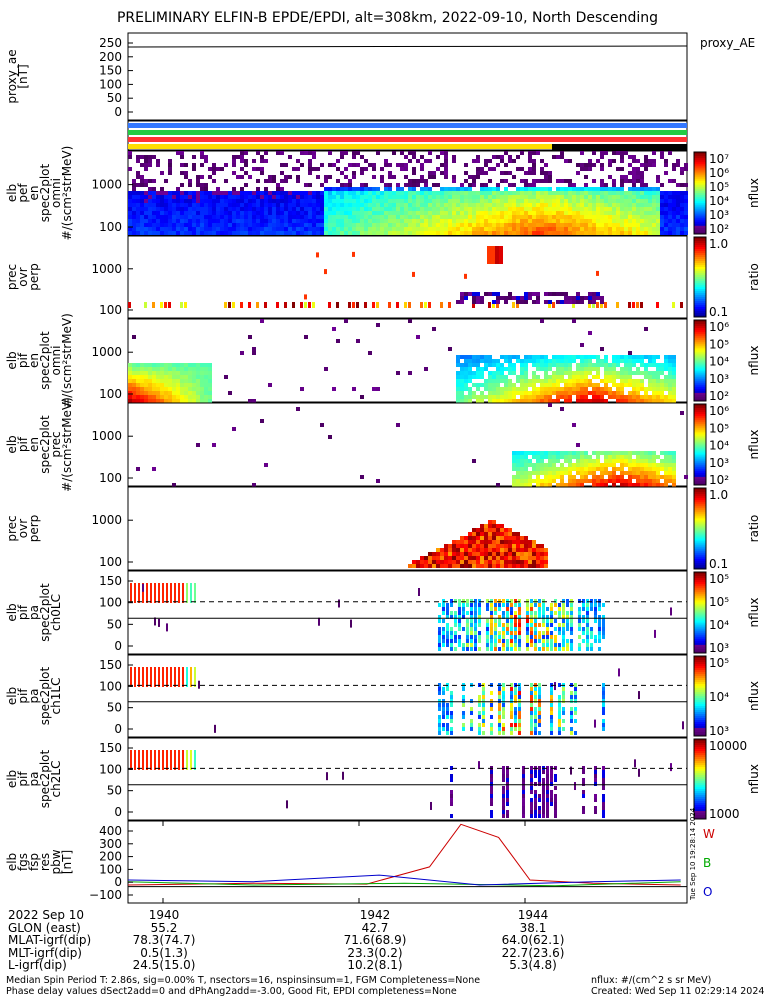 This screenshot has width=775, height=1000. Describe the element at coordinates (719, 480) in the screenshot. I see `colorbar-tick: 10²` at that location.